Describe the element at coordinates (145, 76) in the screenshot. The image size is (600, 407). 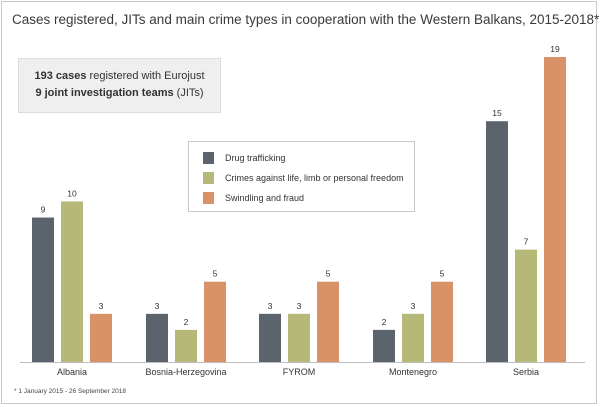
I see `summary-cases-rest: registered with Eurojust` at that location.